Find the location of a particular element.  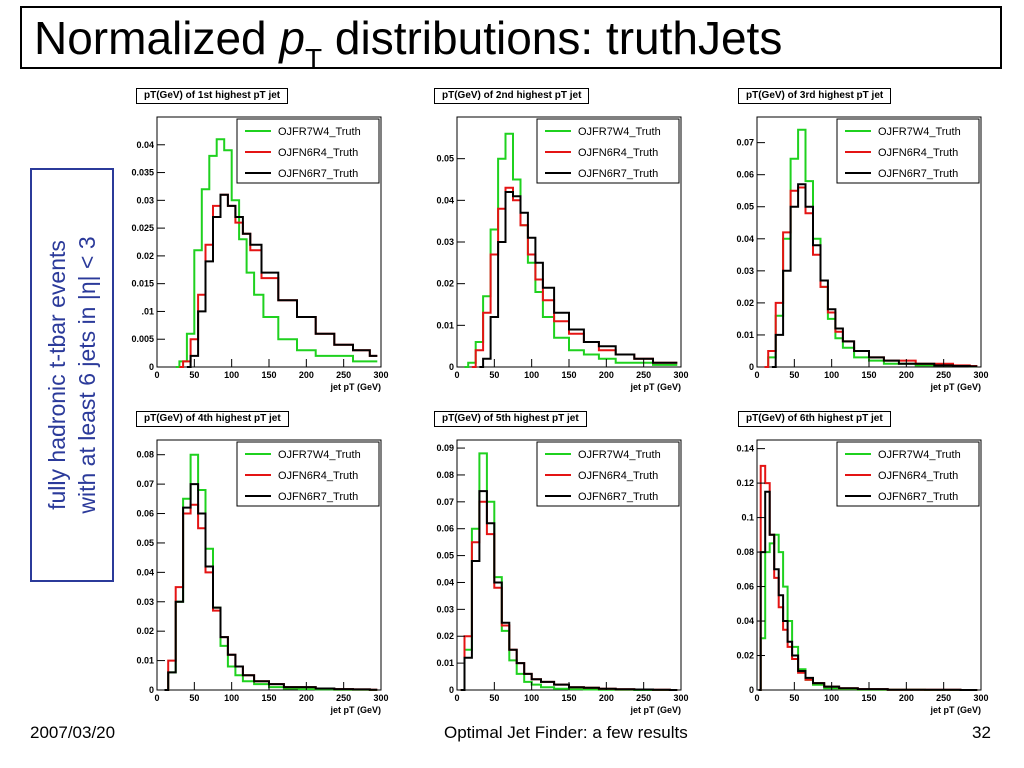

y-tick-label: 0.005 is located at coordinates (142, 339).